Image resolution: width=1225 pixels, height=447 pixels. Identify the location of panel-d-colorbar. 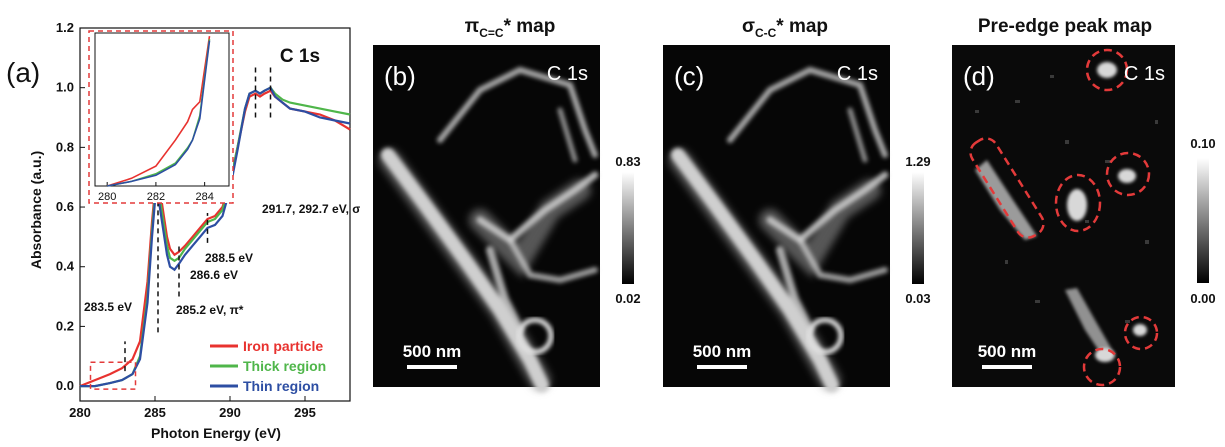
(1203, 220).